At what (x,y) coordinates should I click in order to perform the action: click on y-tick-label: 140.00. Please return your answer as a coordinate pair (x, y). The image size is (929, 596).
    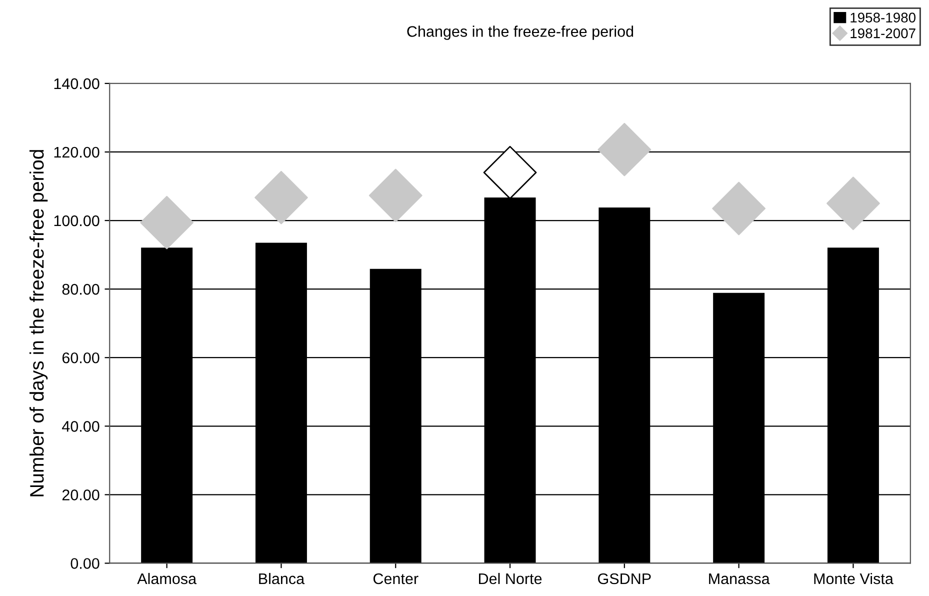
    Looking at the image, I should click on (77, 84).